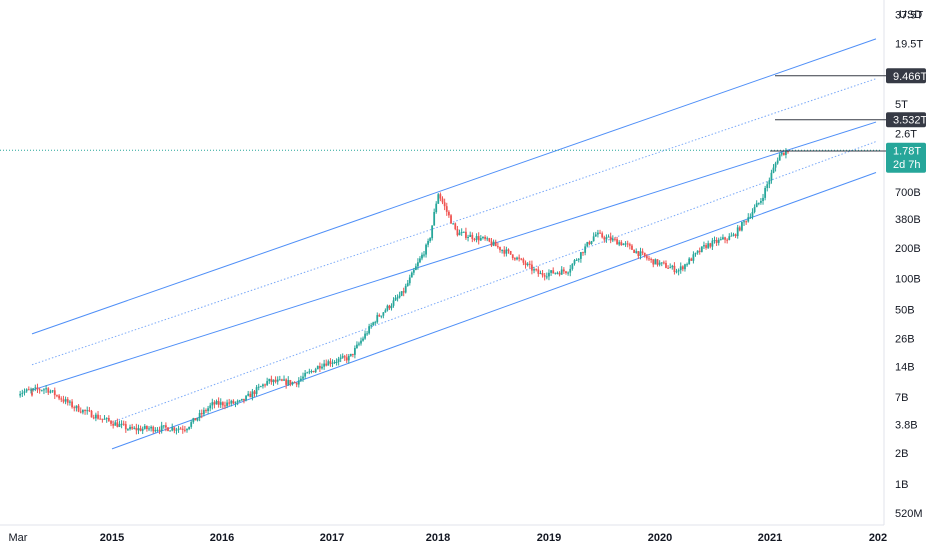 The height and width of the screenshot is (555, 932). I want to click on price-tick-label: 19.5T, so click(909, 45).